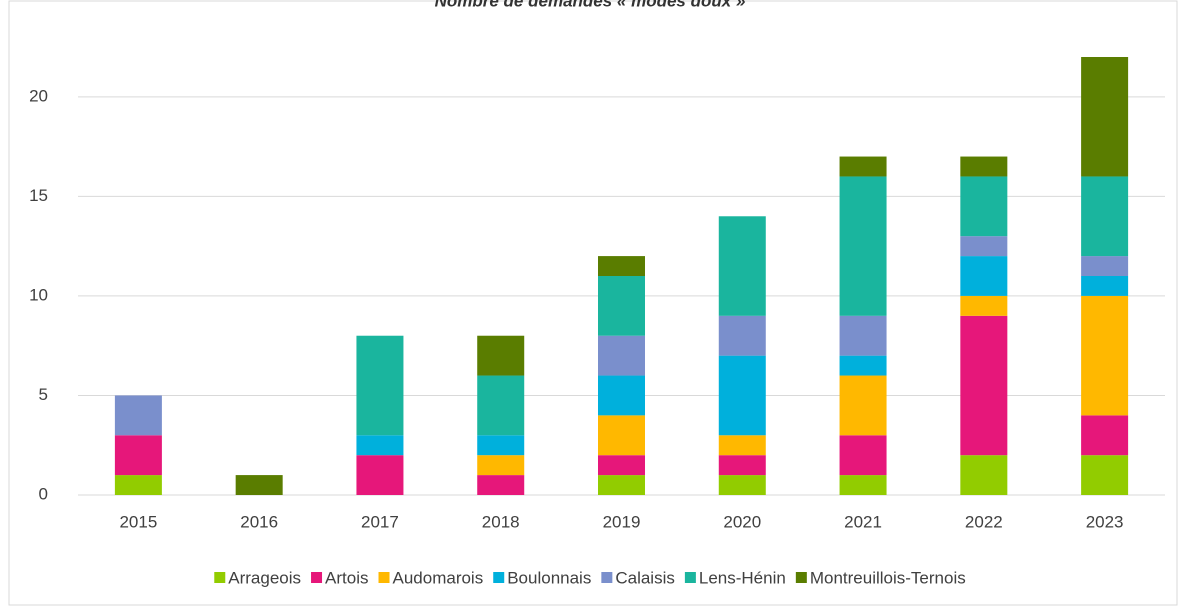 The height and width of the screenshot is (612, 1181). What do you see at coordinates (138, 521) in the screenshot?
I see `x-tick-label: 2015` at bounding box center [138, 521].